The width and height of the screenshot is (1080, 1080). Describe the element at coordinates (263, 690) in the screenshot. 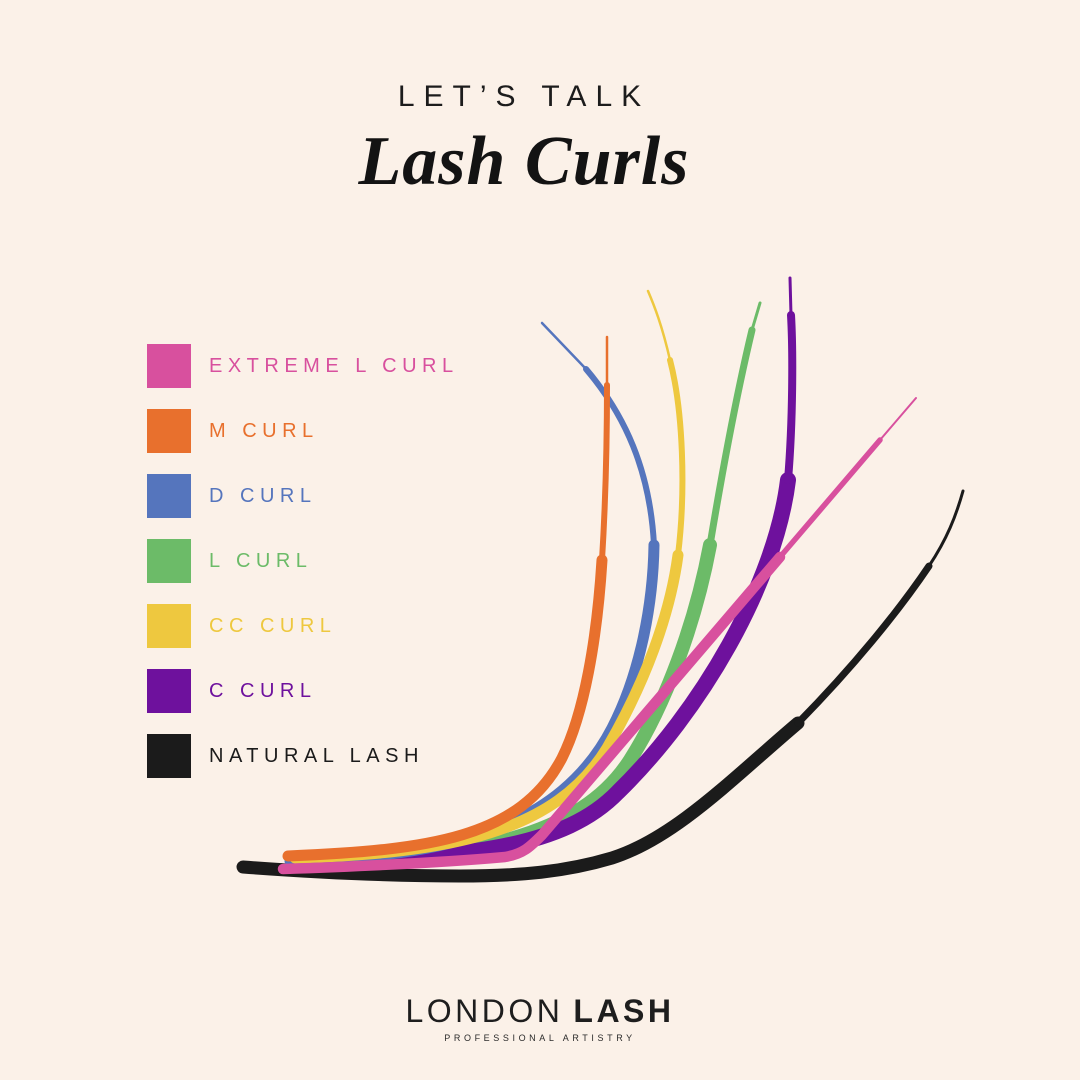

I see `legend-label: C CURL` at that location.